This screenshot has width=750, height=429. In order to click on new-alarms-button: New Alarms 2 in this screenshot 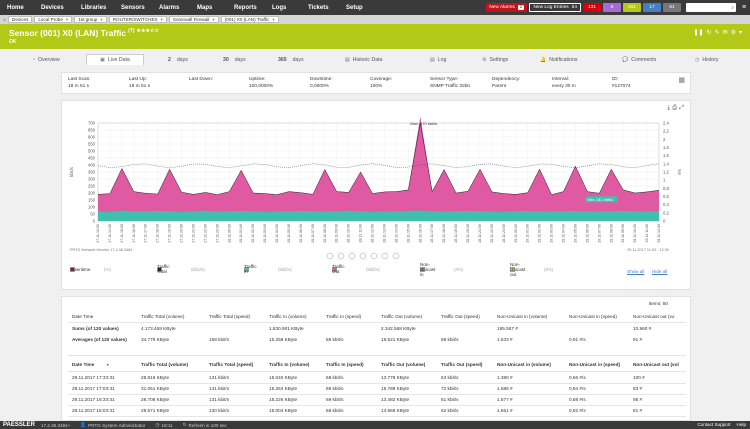, I will do `click(507, 7)`.